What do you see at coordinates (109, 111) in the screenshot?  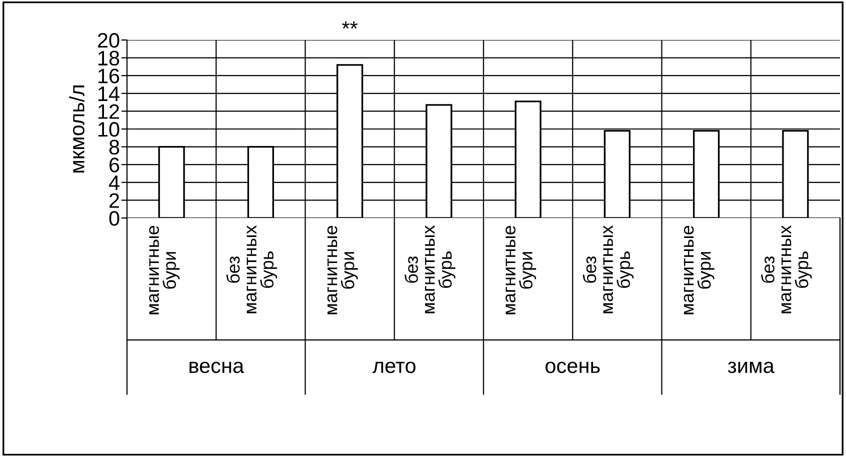 I see `y-tick-label: 12` at bounding box center [109, 111].